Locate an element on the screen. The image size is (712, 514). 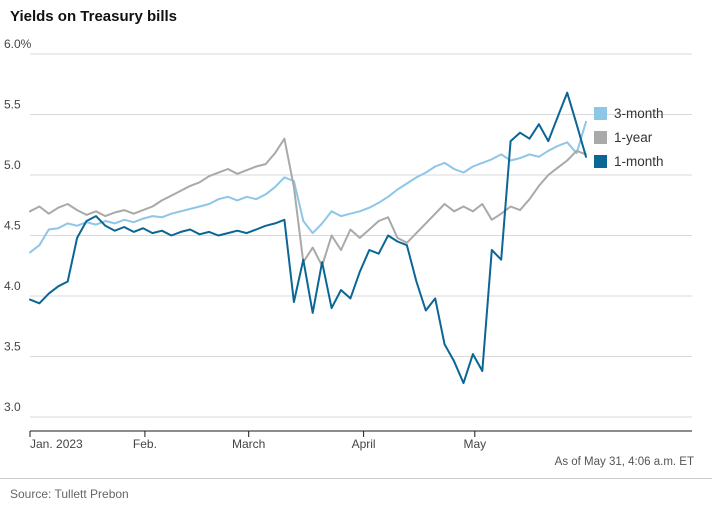
chart-title: Yields on Treasury bills is located at coordinates (94, 16).